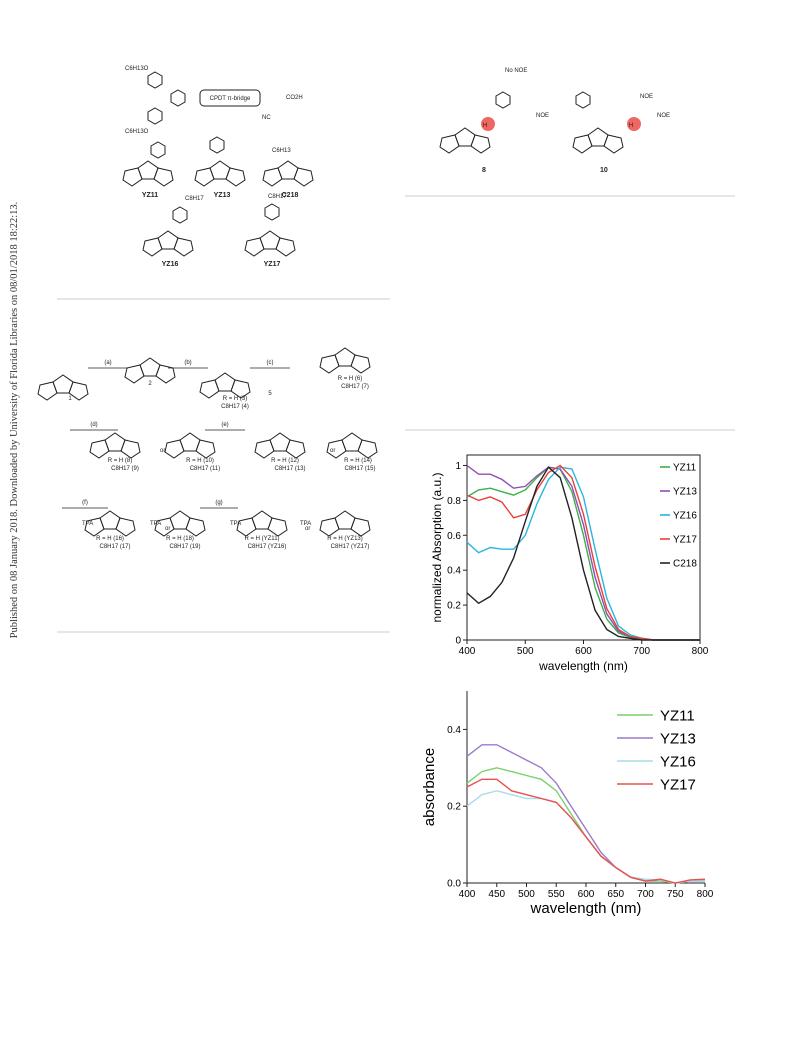 Image resolution: width=793 pixels, height=1039 pixels. I want to click on compound-label: C8H17 (YZ17), so click(350, 547).